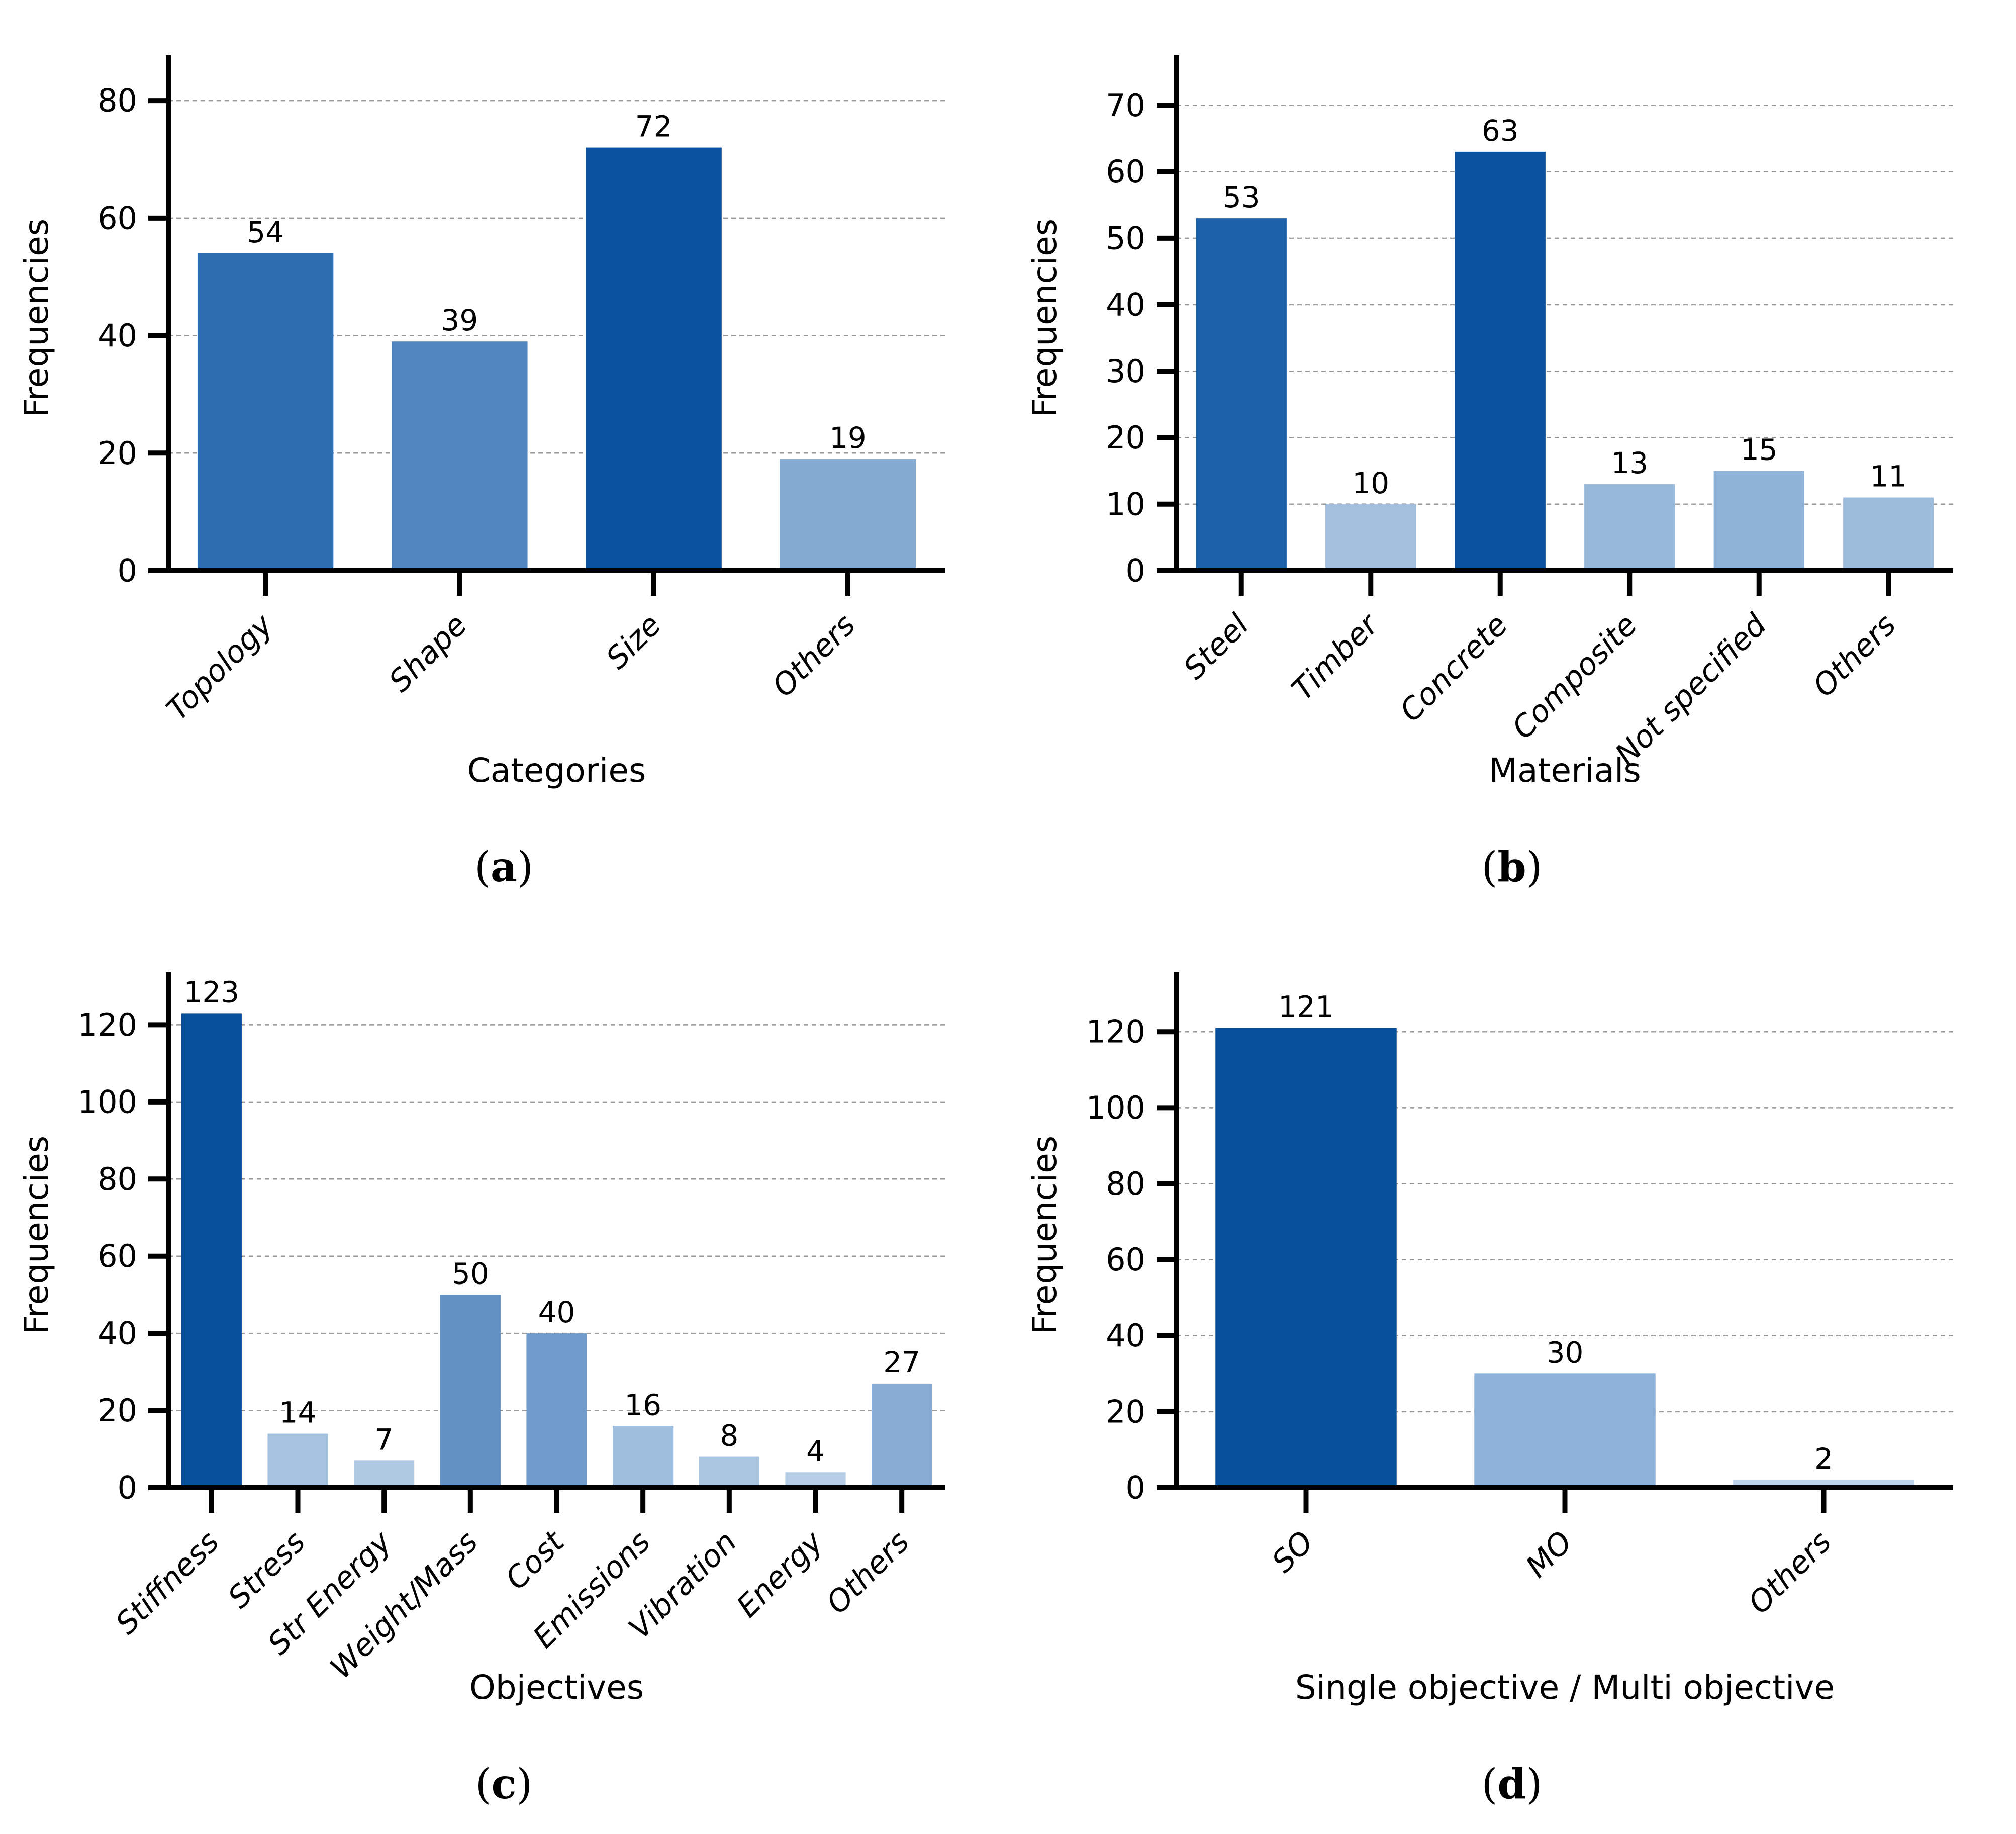  Describe the element at coordinates (1370, 483) in the screenshot. I see `bar-value-label: 10` at that location.